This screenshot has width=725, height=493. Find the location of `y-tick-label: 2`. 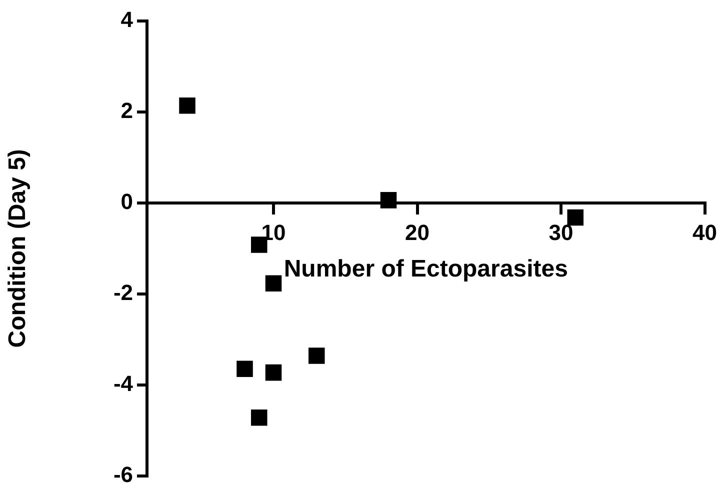

y-tick-label: 2 is located at coordinates (126, 111).